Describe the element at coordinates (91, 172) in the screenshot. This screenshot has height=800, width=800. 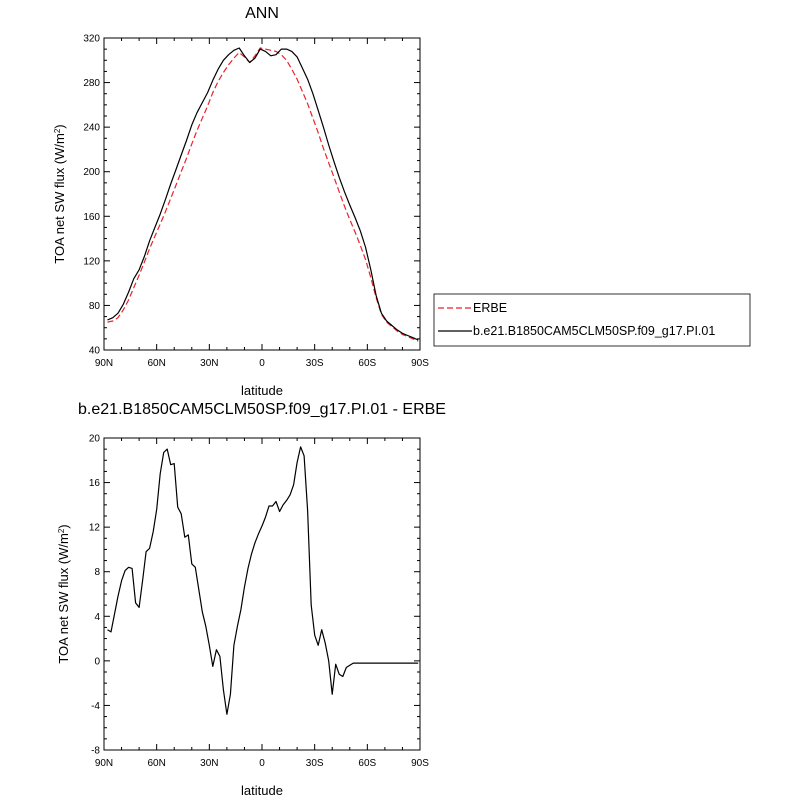
I see `top-y-tick-label: 200` at that location.